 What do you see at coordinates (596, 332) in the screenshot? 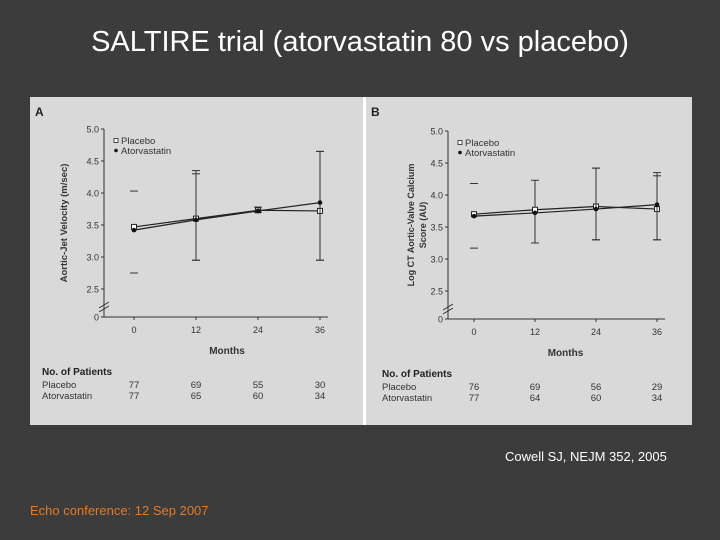
I see `chart-b-x-tick-label: 24` at bounding box center [596, 332].